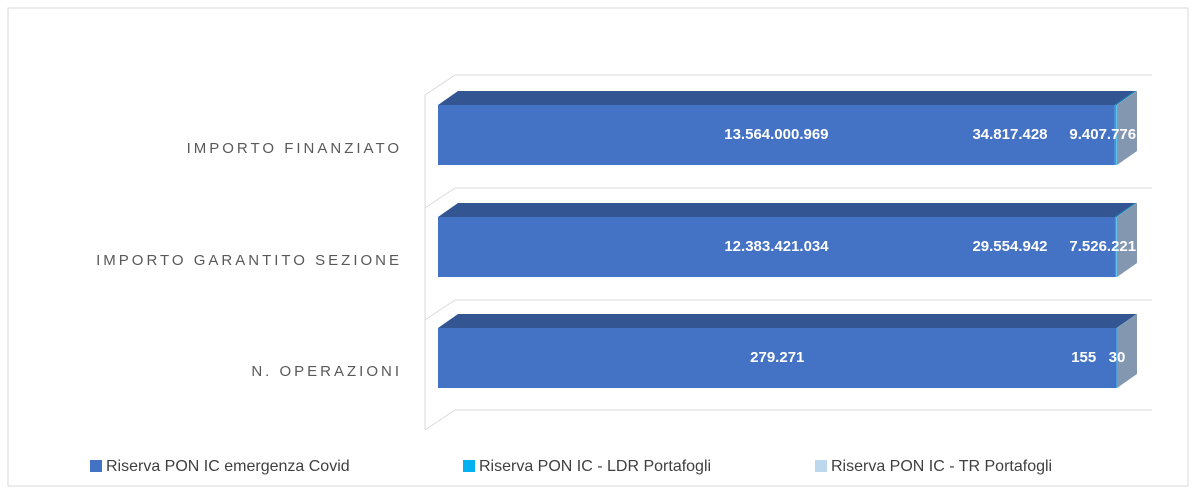 Image resolution: width=1195 pixels, height=492 pixels. I want to click on value-label: 29.554.942, so click(1009, 246).